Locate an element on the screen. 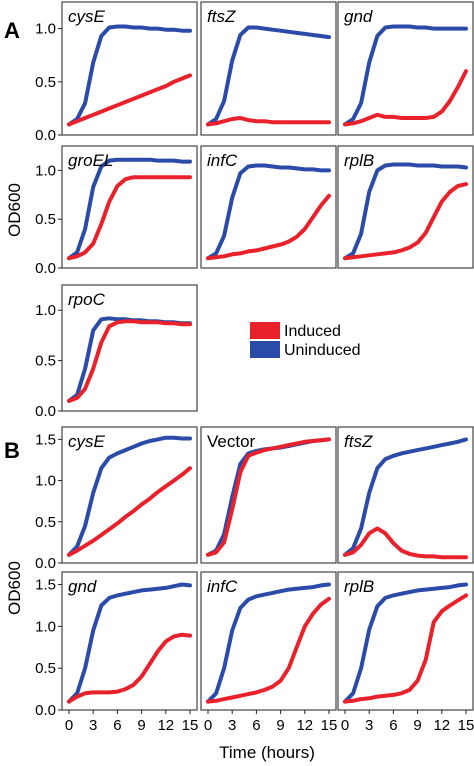 The width and height of the screenshot is (474, 766). panel-b-rplb-label: rplB is located at coordinates (359, 586).